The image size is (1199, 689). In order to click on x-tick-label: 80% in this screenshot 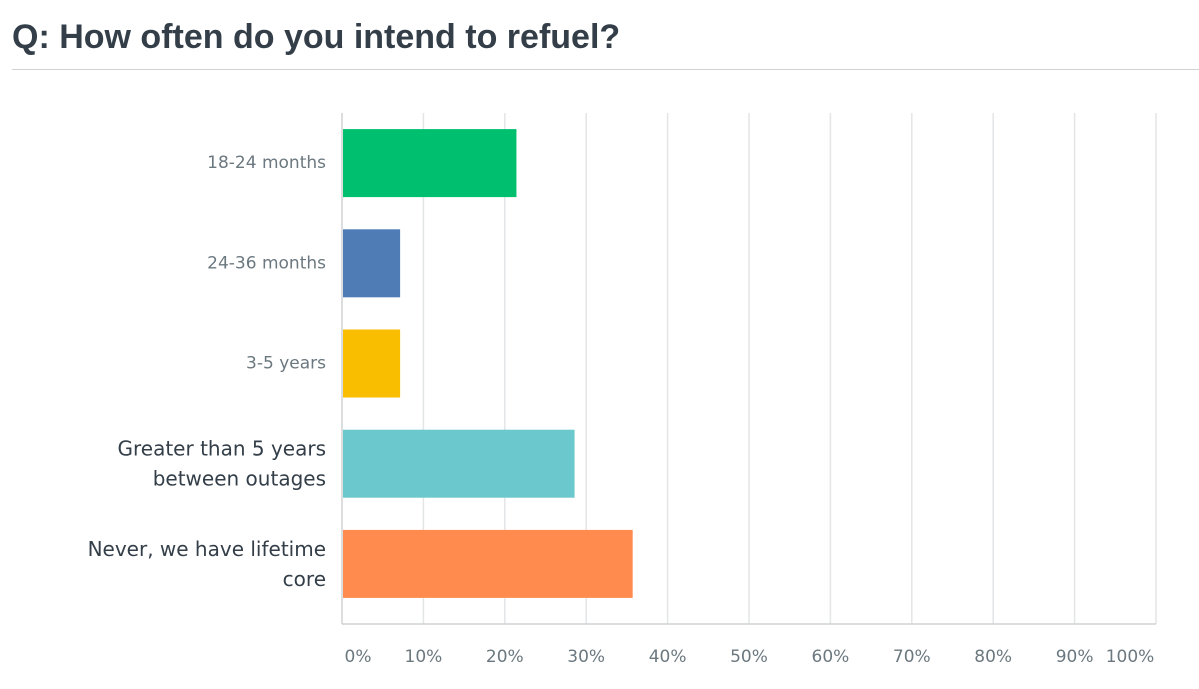, I will do `click(993, 657)`.